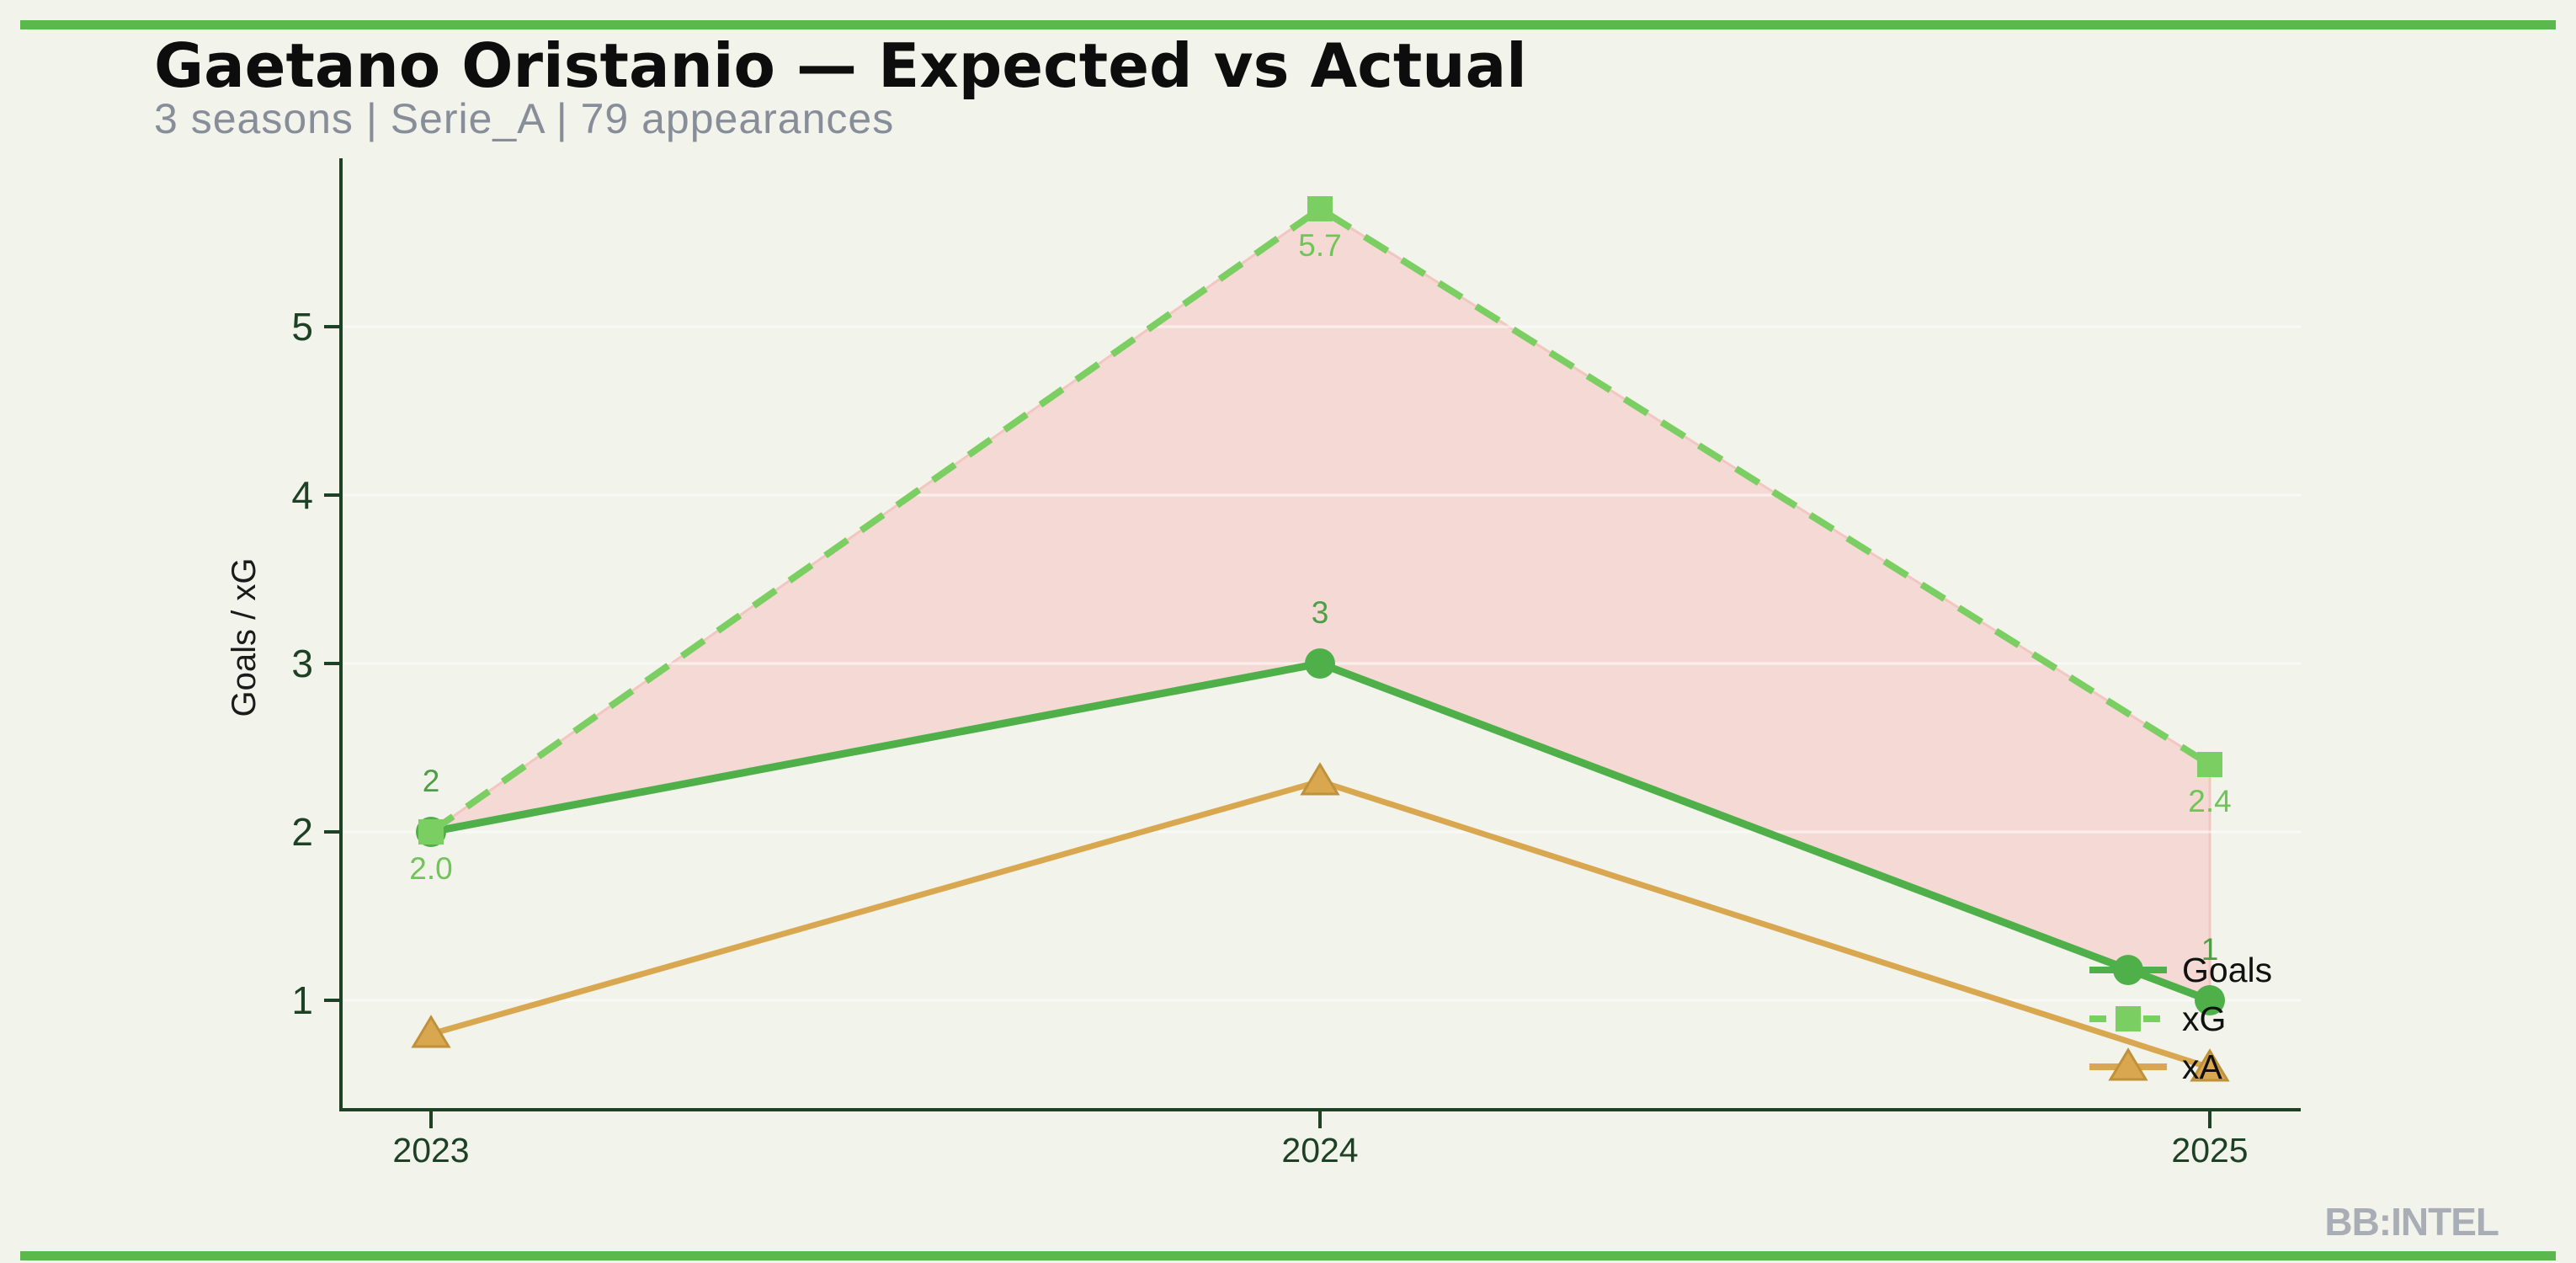 The width and height of the screenshot is (2576, 1263). Describe the element at coordinates (2210, 949) in the screenshot. I see `goals-value-label: 1` at that location.